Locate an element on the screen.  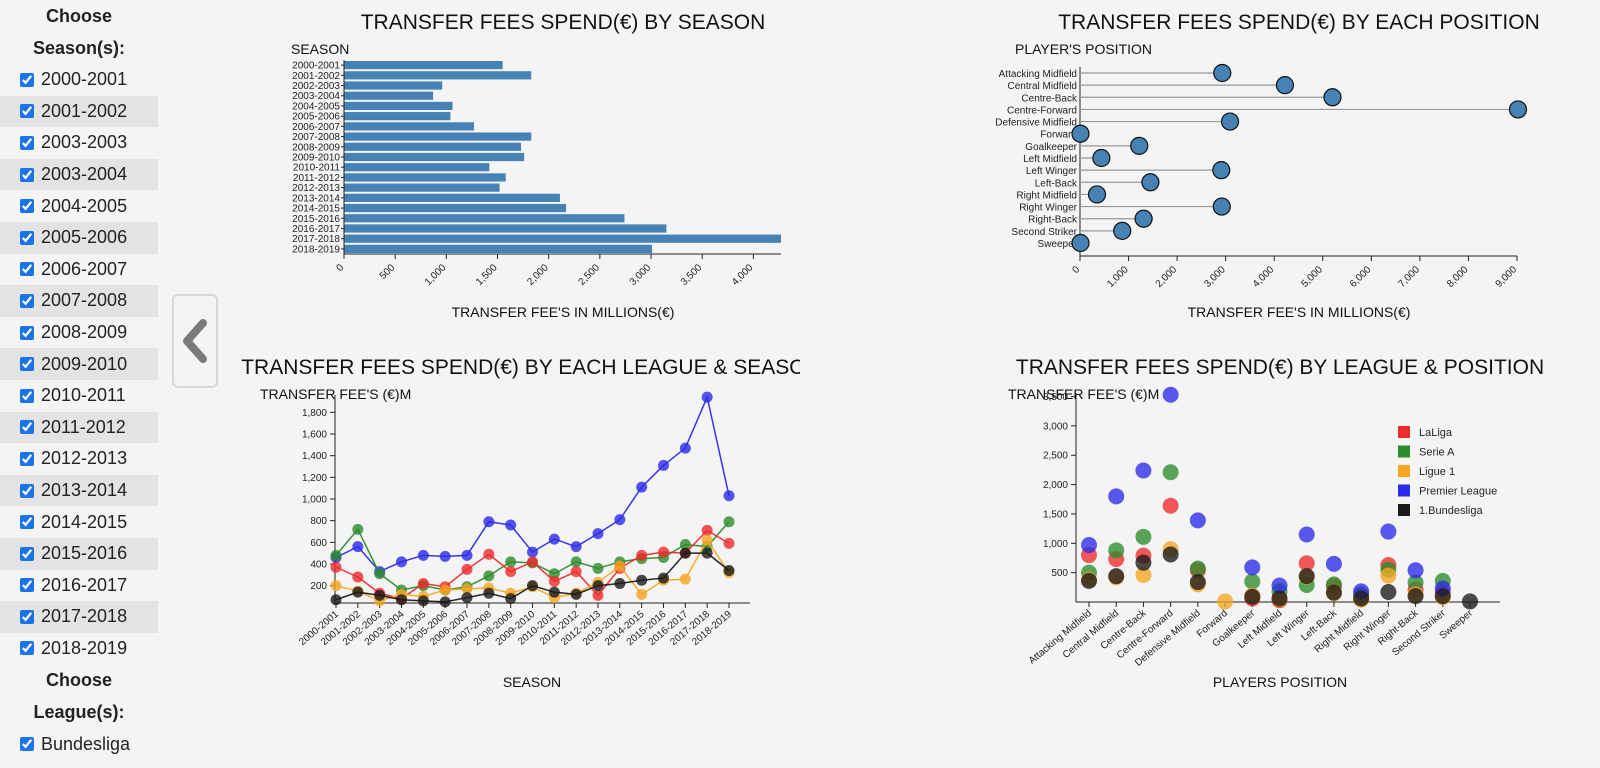
y-tick-label: 2006-2007 is located at coordinates (316, 127).